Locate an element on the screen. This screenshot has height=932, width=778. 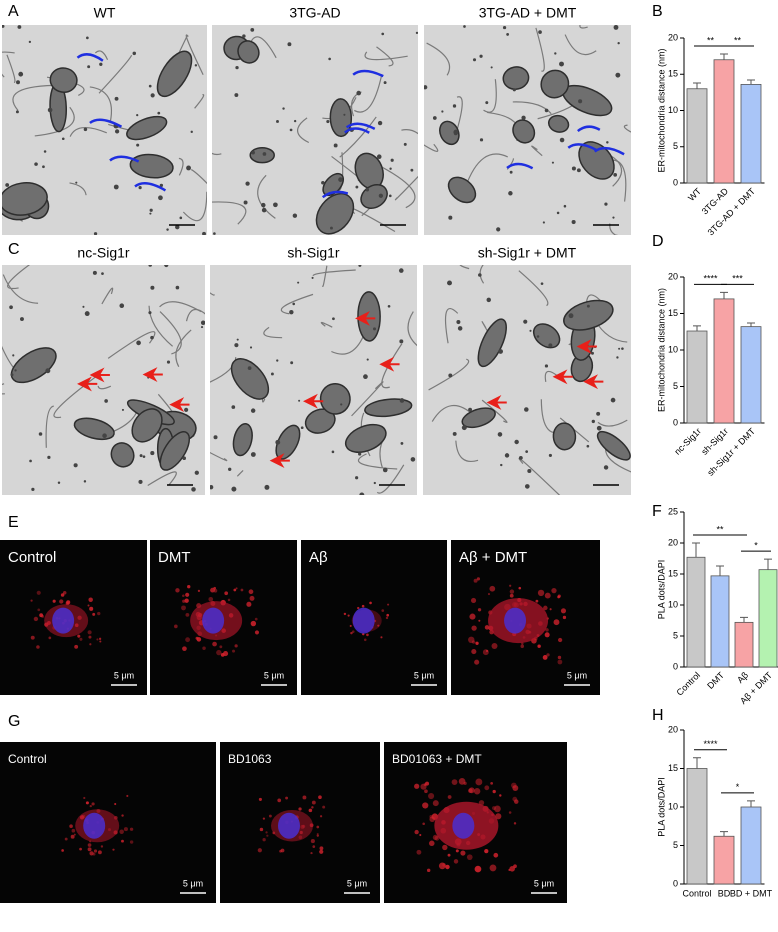
y-tick-label: 10 is located at coordinates (673, 806).